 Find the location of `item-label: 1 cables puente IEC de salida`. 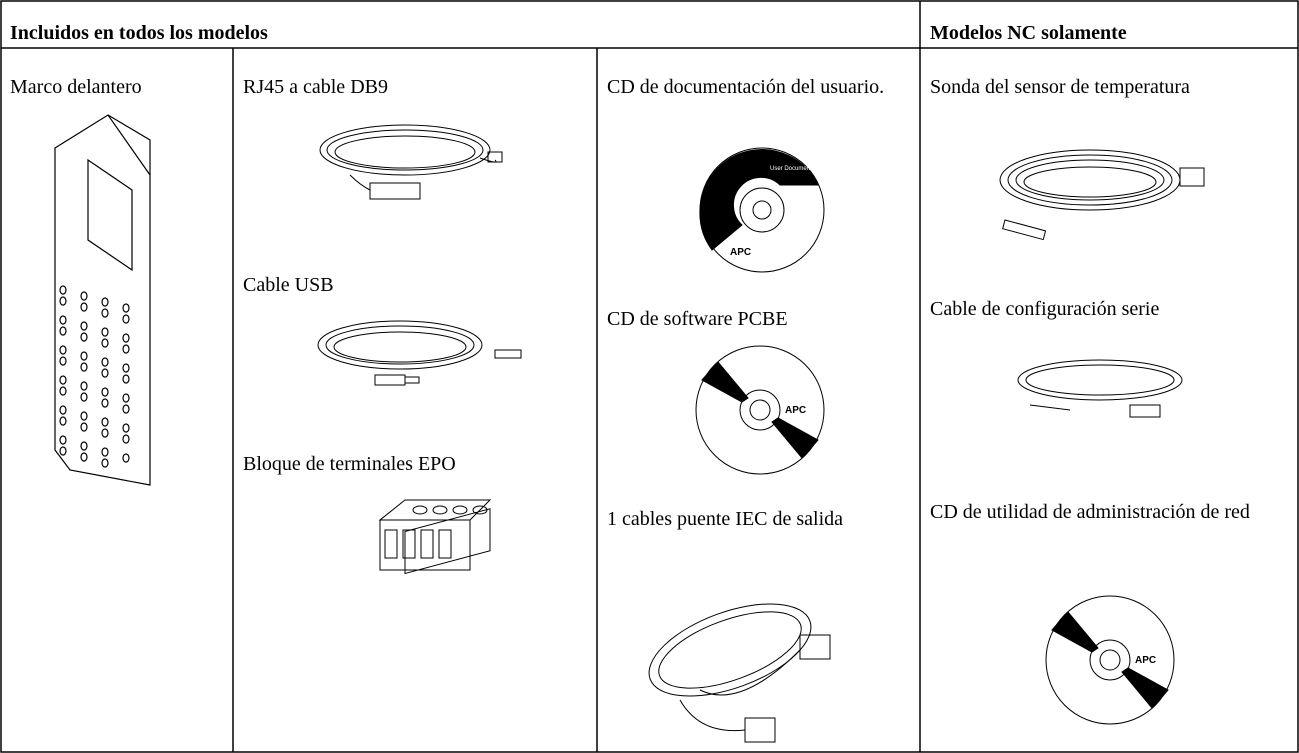

item-label: 1 cables puente IEC de salida is located at coordinates (725, 519).